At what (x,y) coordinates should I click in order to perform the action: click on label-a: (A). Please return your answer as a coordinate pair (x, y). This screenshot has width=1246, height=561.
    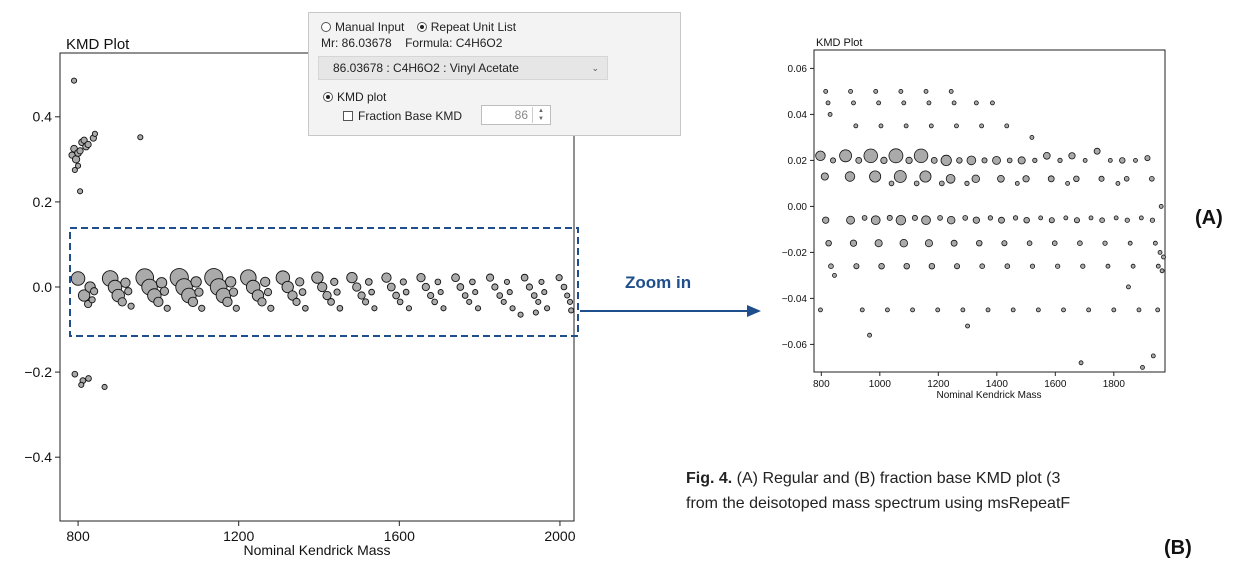
    Looking at the image, I should click on (1209, 218).